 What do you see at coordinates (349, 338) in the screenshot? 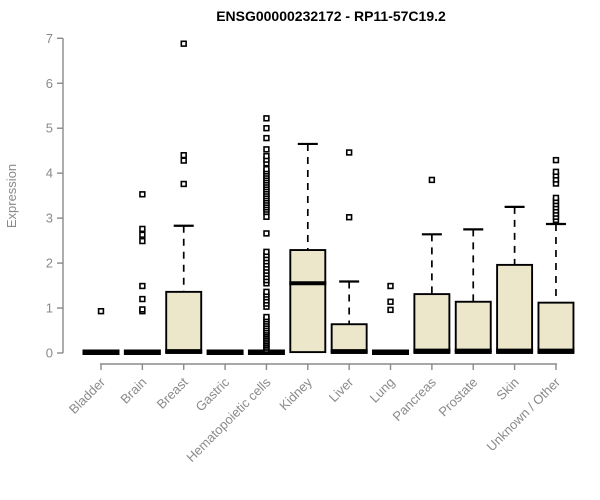
I see `box-liver` at bounding box center [349, 338].